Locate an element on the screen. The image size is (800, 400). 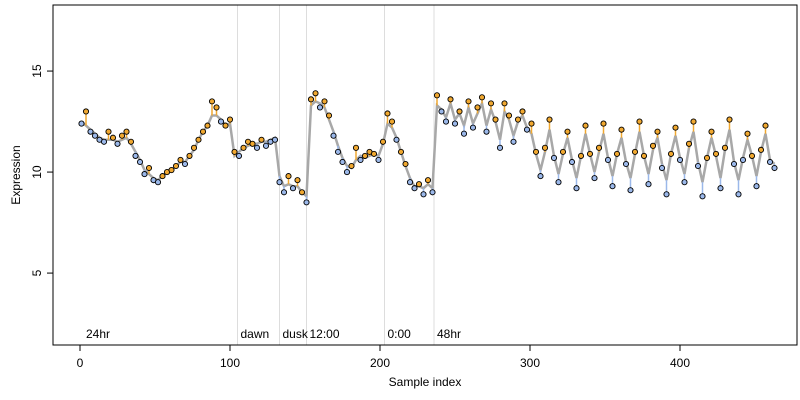
x-tick-label: 300 is located at coordinates (530, 363).